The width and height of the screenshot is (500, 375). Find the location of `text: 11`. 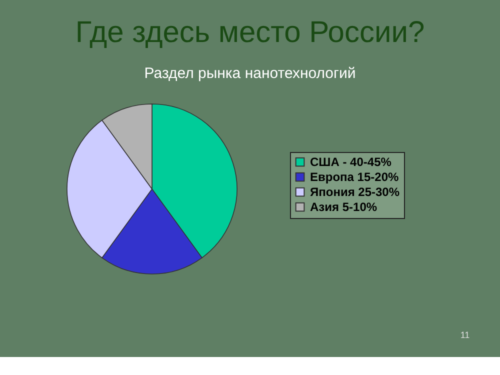

text: 11 is located at coordinates (465, 335).